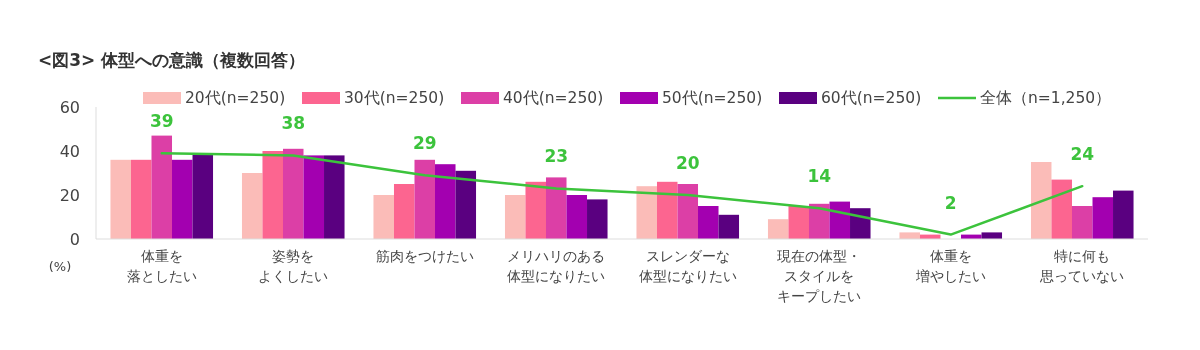 Image resolution: width=1200 pixels, height=350 pixels. What do you see at coordinates (556, 156) in the screenshot?
I see `data-label: 23` at bounding box center [556, 156].